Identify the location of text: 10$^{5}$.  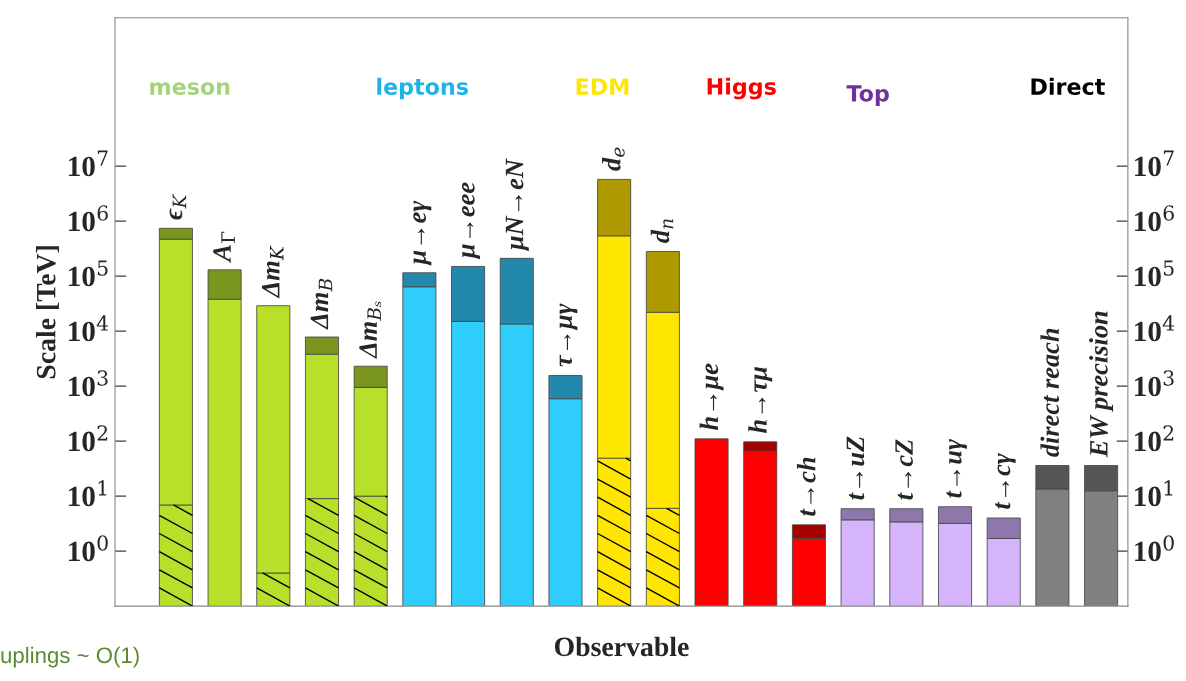
(88, 273).